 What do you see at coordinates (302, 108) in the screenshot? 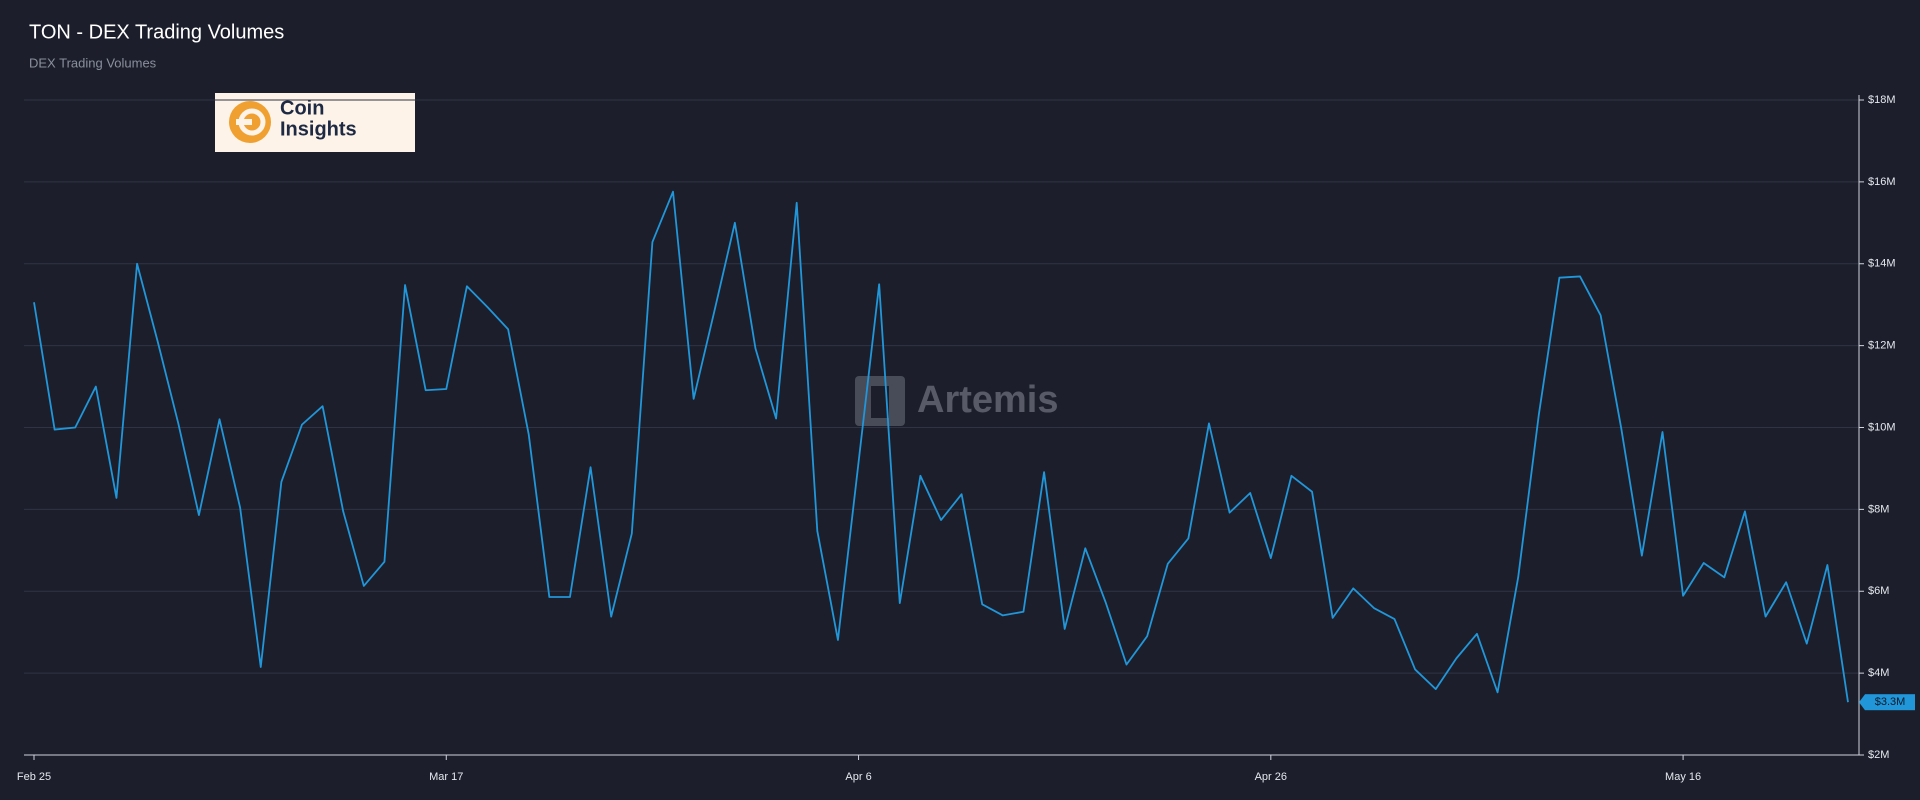
I see `logo-text: Coin` at bounding box center [302, 108].